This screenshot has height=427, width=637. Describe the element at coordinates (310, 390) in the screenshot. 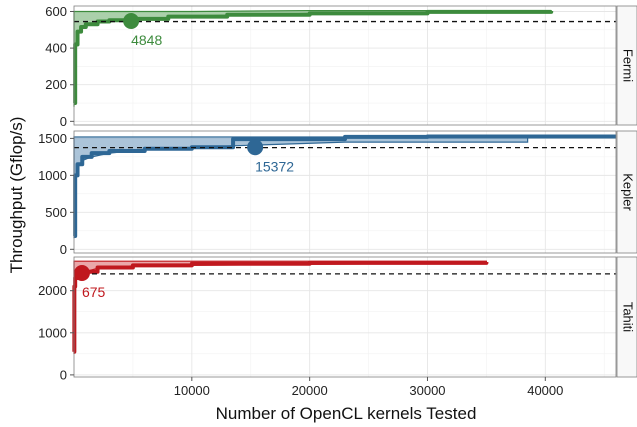

I see `x-tick-label: 20000` at that location.